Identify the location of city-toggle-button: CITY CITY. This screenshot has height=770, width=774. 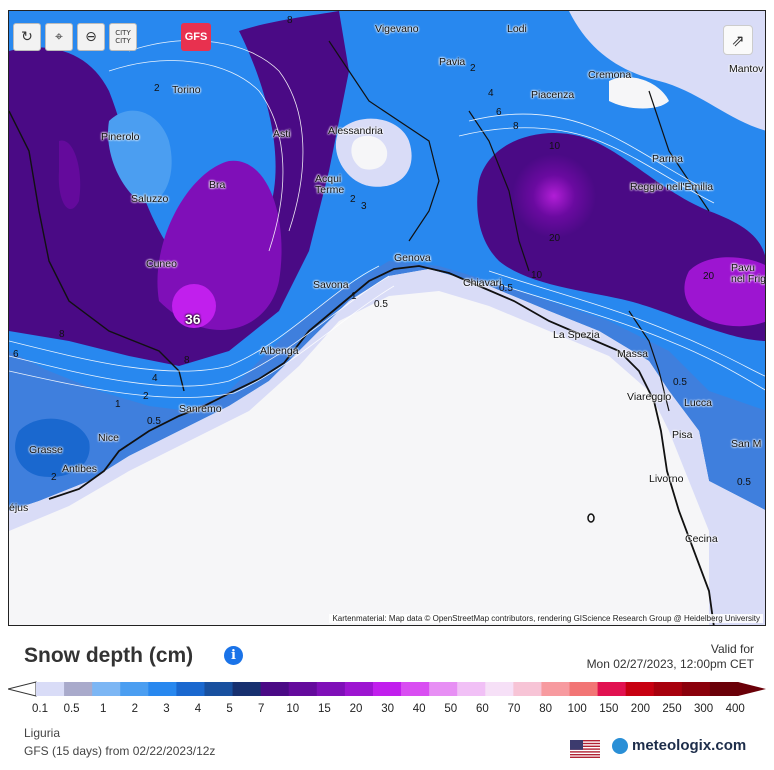
(123, 37).